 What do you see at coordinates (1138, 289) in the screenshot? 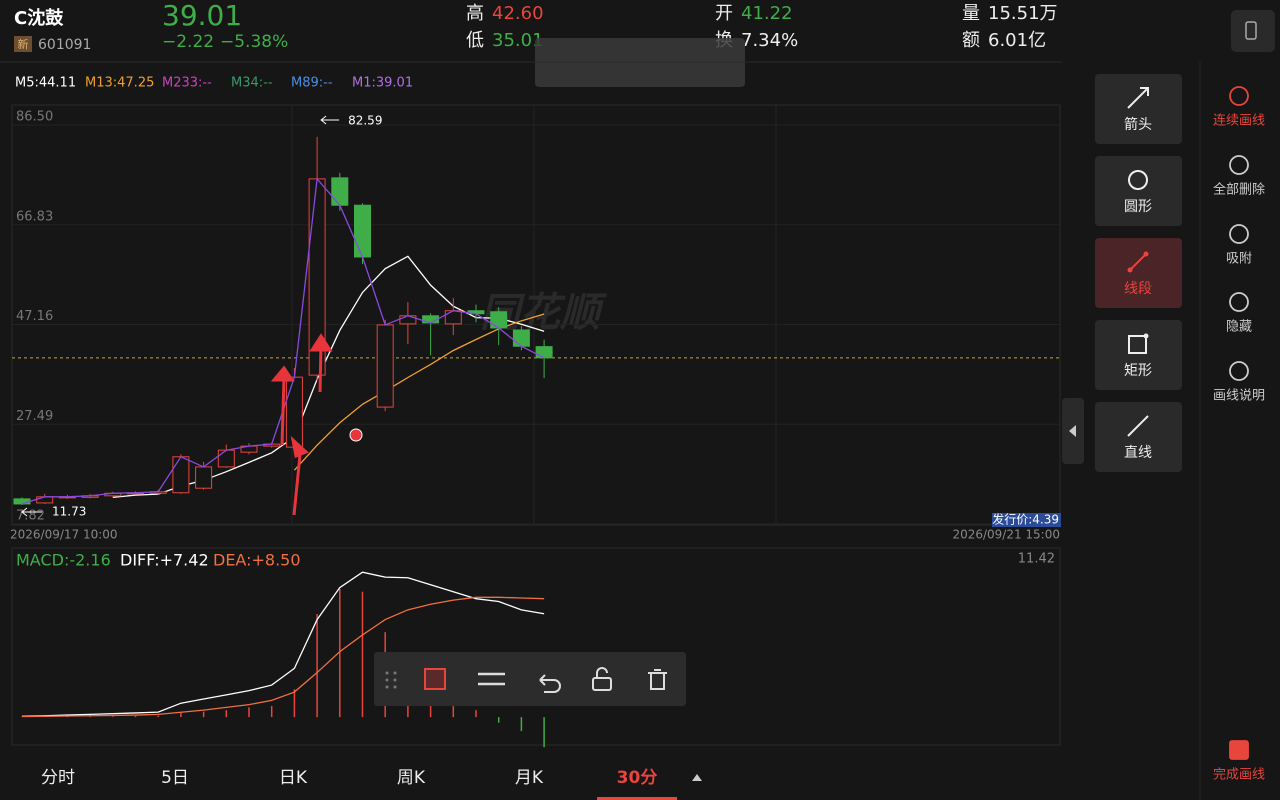
I see `tool-label: 线段` at bounding box center [1138, 289].